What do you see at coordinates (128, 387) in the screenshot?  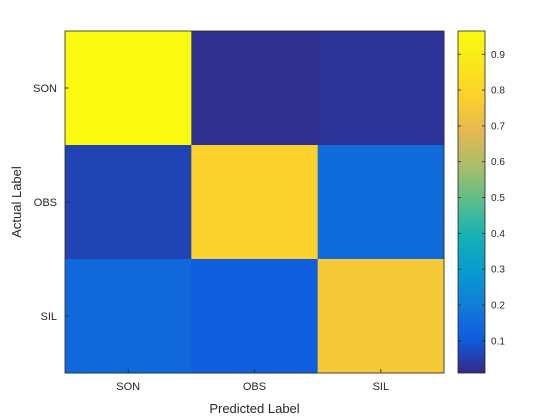 I see `x-tick-label: SON` at bounding box center [128, 387].